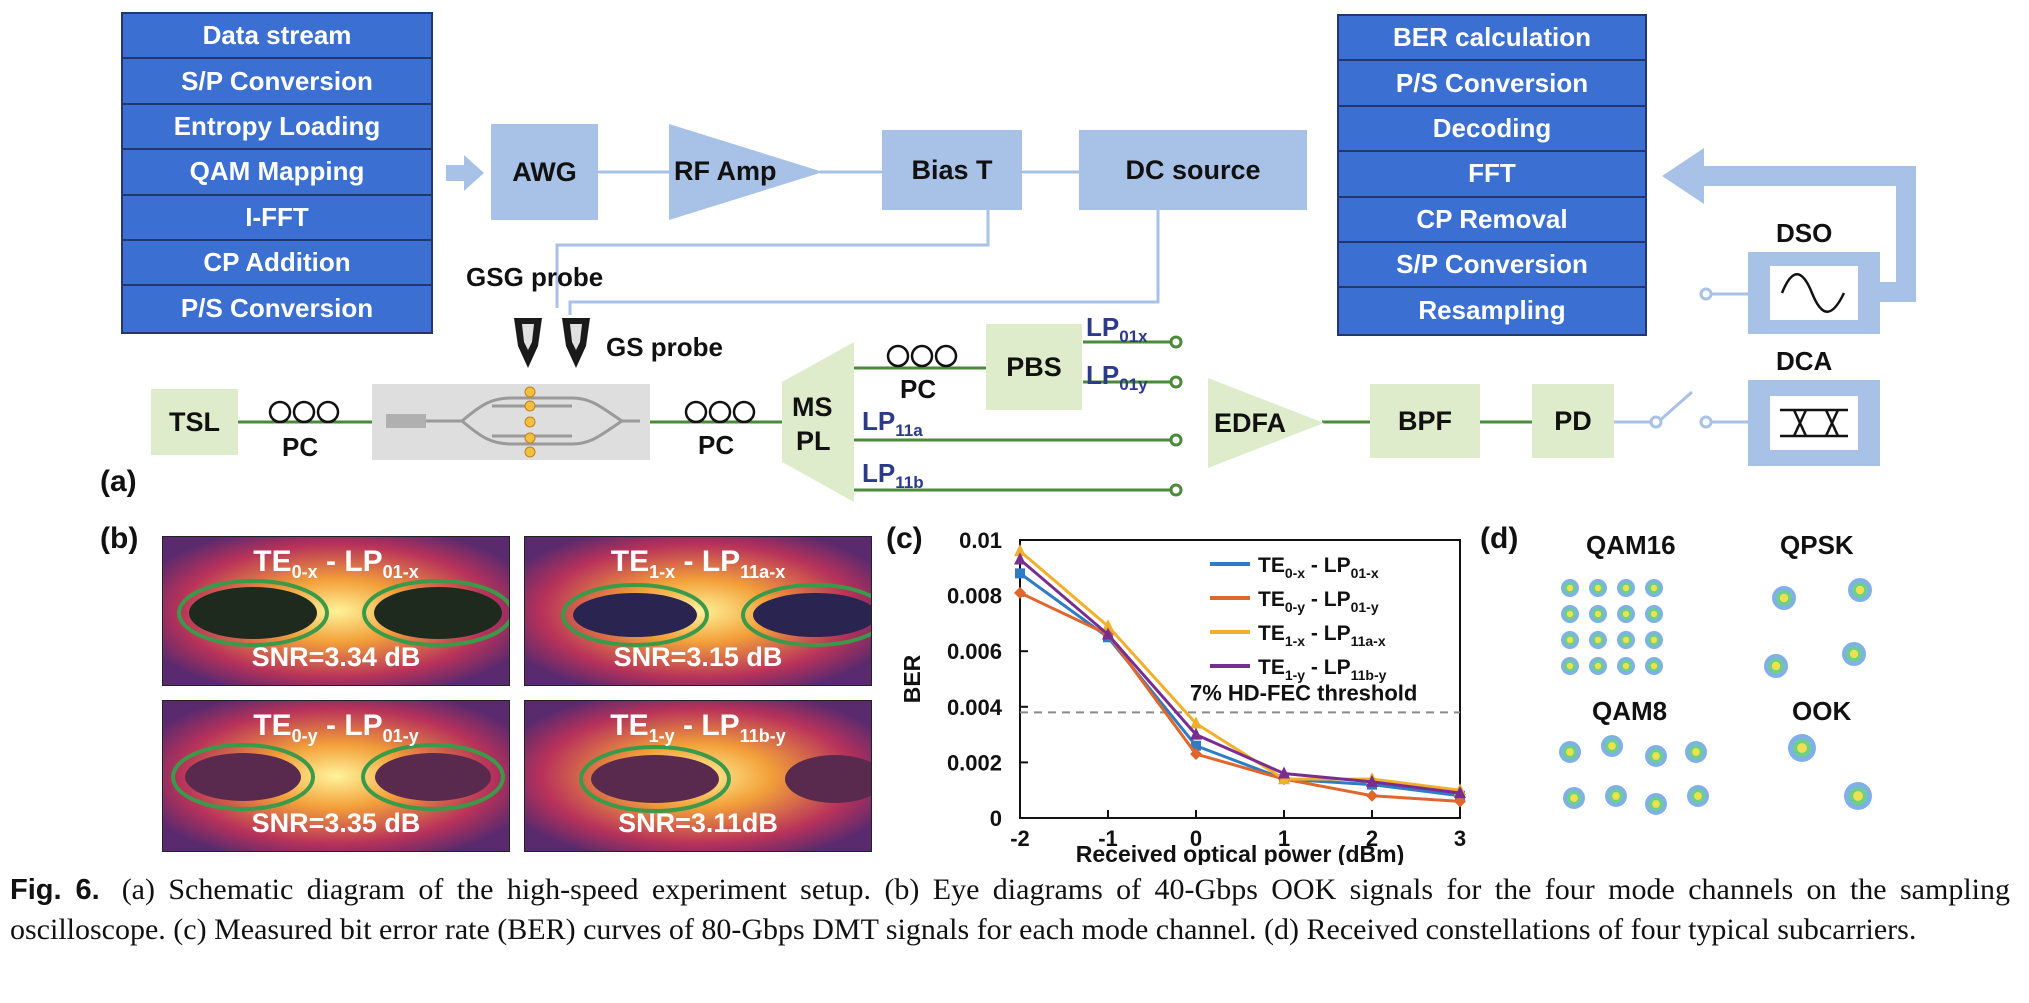  I want to click on lp11a-label: LP11a, so click(892, 423).